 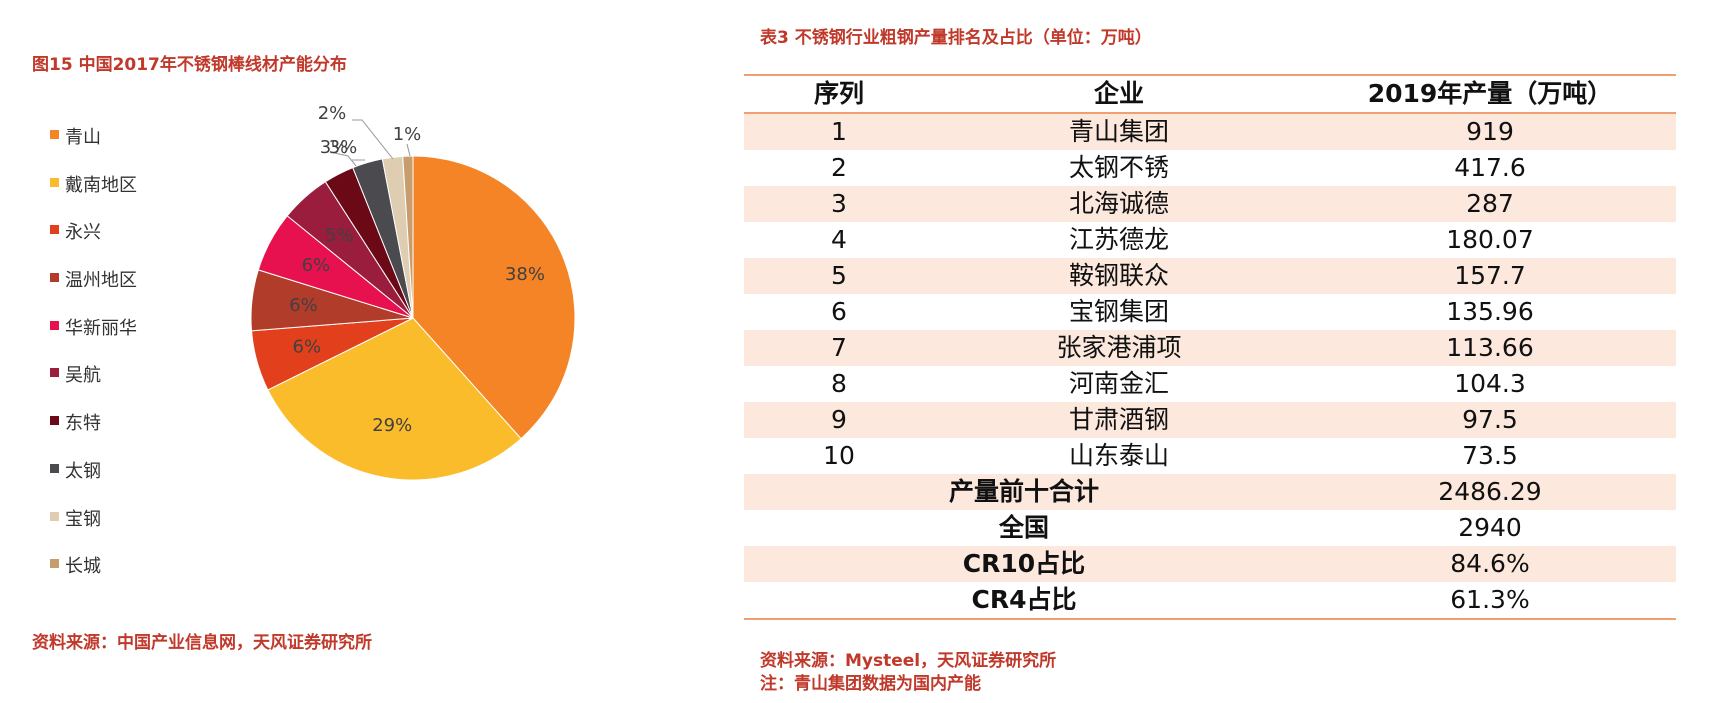 I want to click on legend-item: 长城, so click(x=93, y=576).